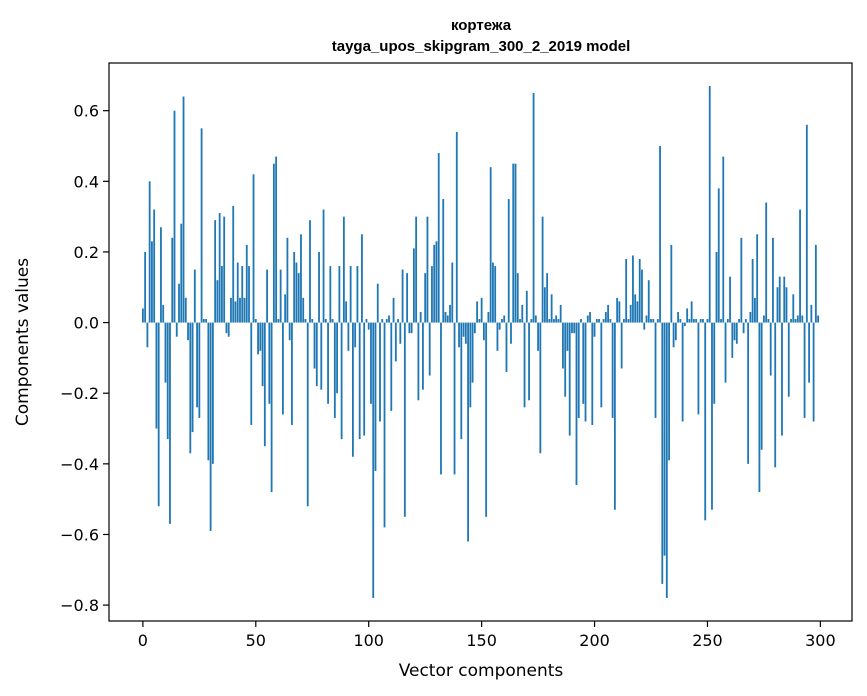 This screenshot has height=696, width=867. What do you see at coordinates (86, 323) in the screenshot?
I see `y-tick-label: 0.0` at bounding box center [86, 323].